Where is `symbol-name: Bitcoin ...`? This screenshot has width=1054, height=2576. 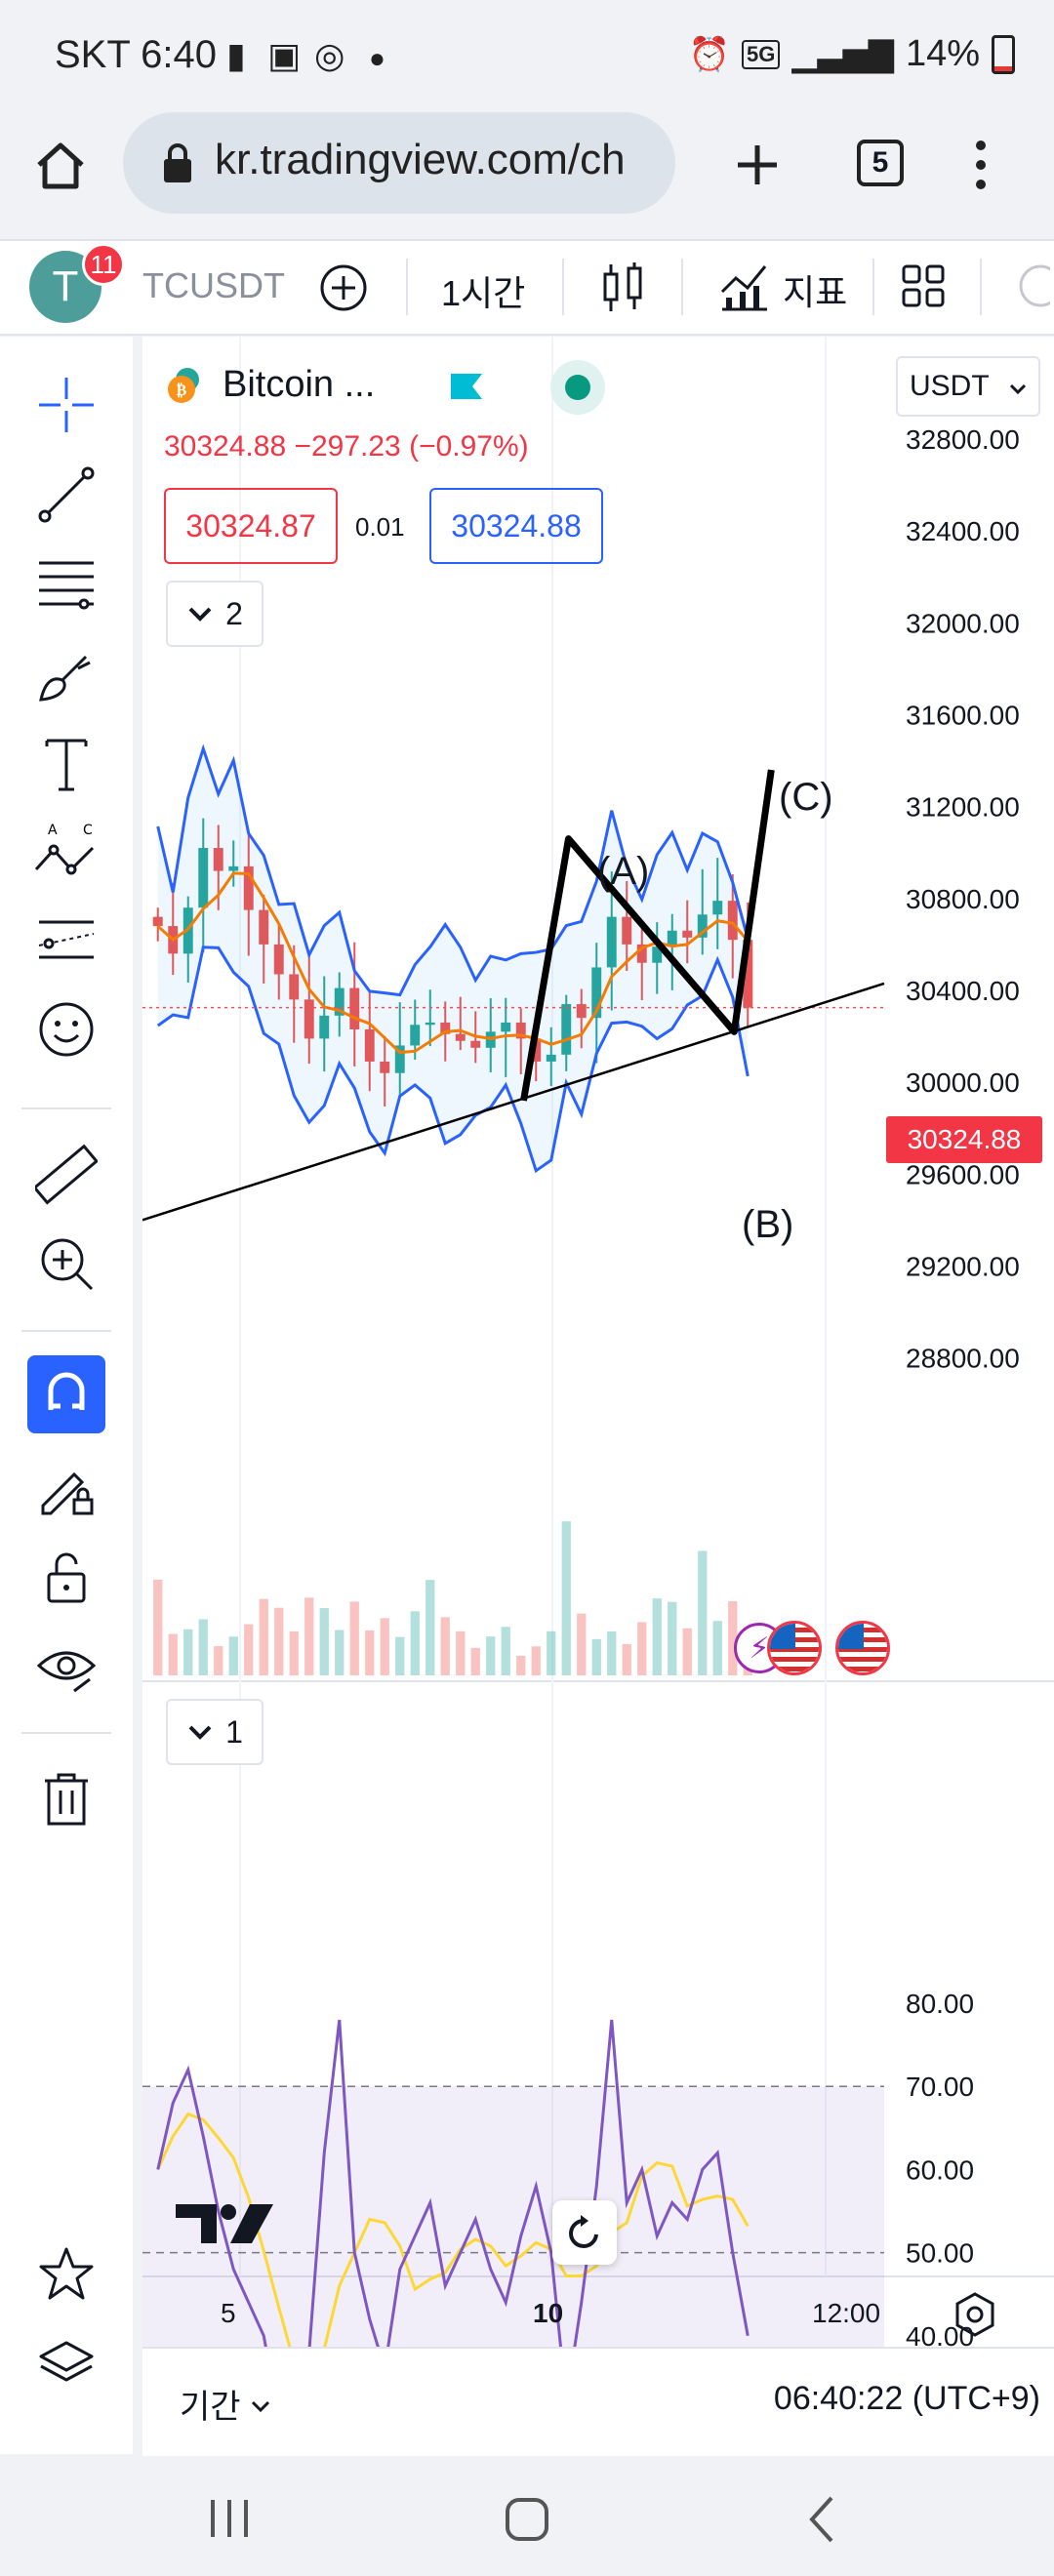 symbol-name: Bitcoin ... is located at coordinates (299, 384).